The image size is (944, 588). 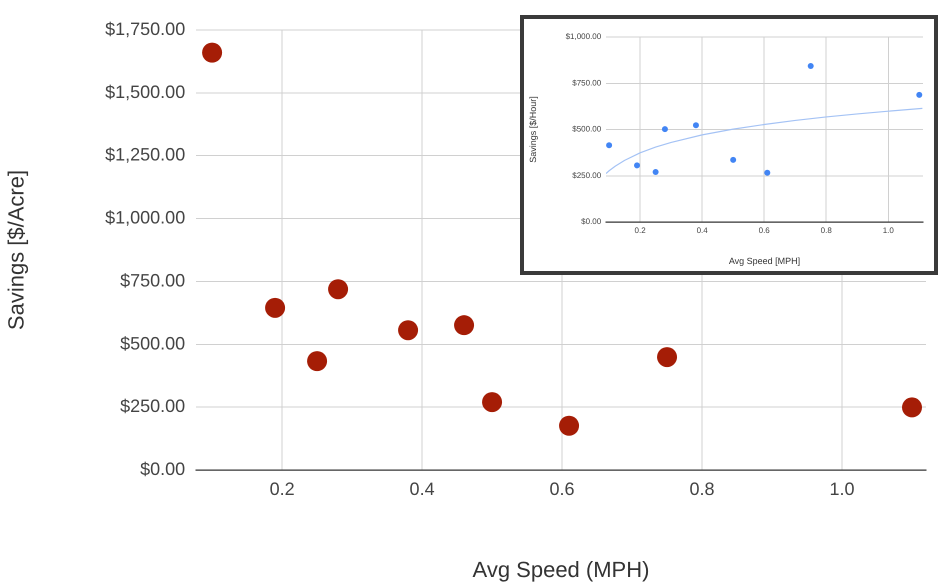 What do you see at coordinates (561, 569) in the screenshot?
I see `x-axis-title: Avg Speed (MPH)` at bounding box center [561, 569].